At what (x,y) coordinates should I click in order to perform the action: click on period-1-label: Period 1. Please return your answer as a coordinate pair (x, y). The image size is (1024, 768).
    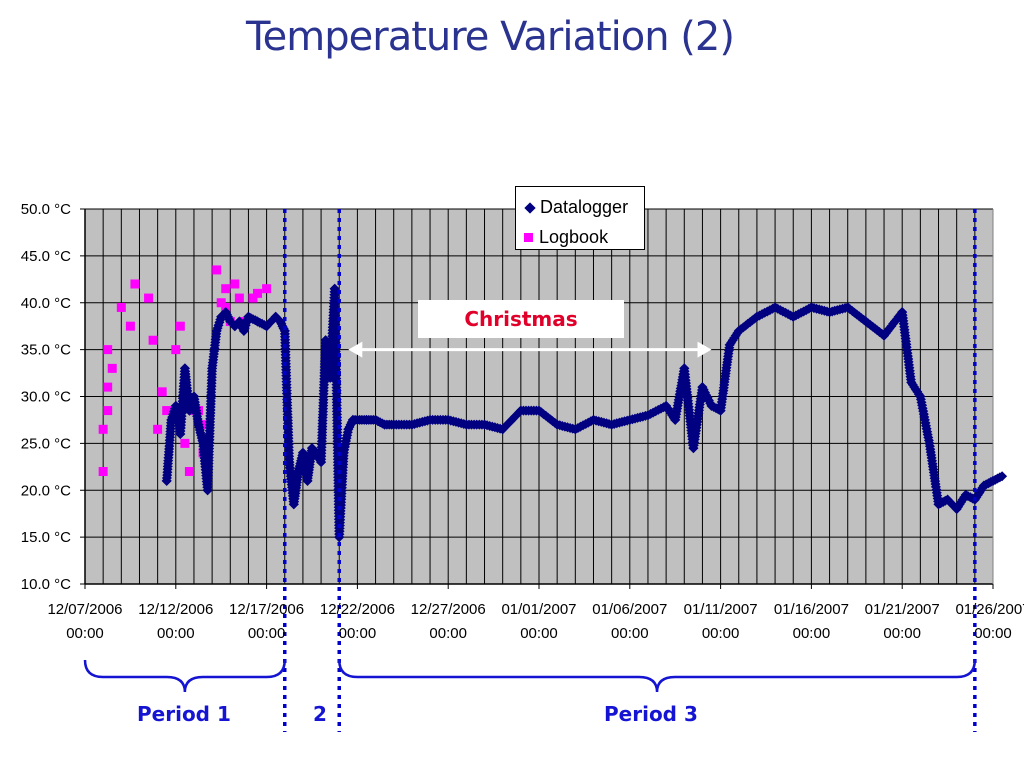
    Looking at the image, I should click on (184, 714).